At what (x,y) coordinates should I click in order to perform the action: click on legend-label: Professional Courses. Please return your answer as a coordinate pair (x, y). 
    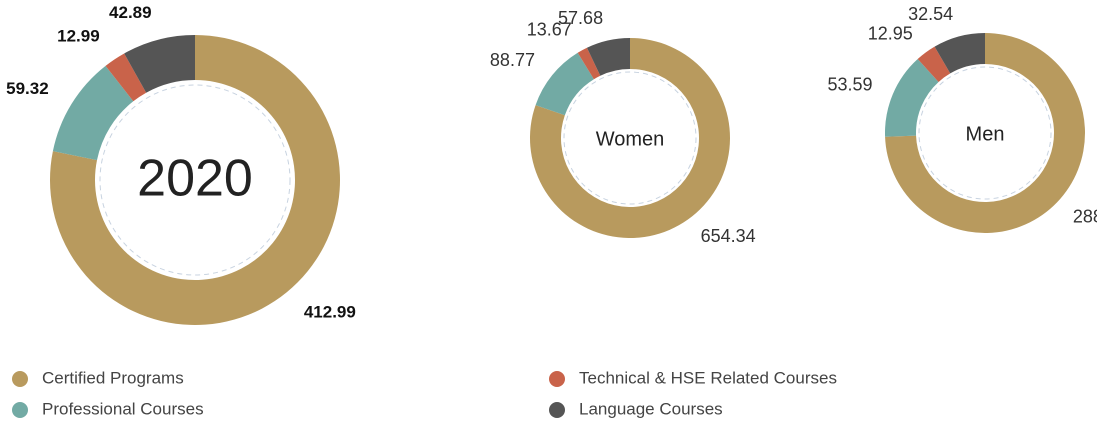
    Looking at the image, I should click on (123, 408).